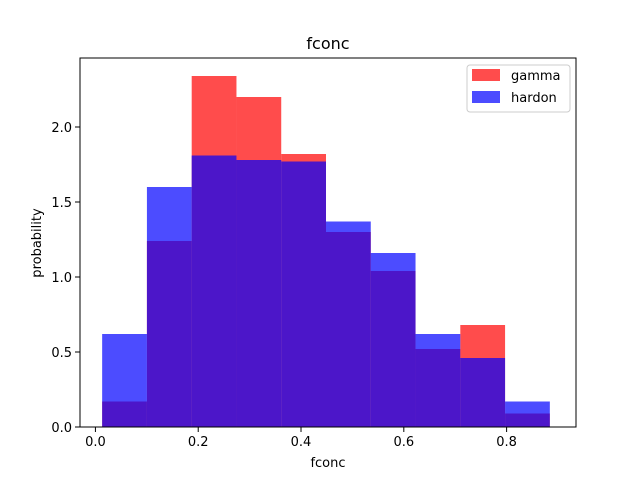  Describe the element at coordinates (95, 442) in the screenshot. I see `x-tick-label: 0.0` at that location.